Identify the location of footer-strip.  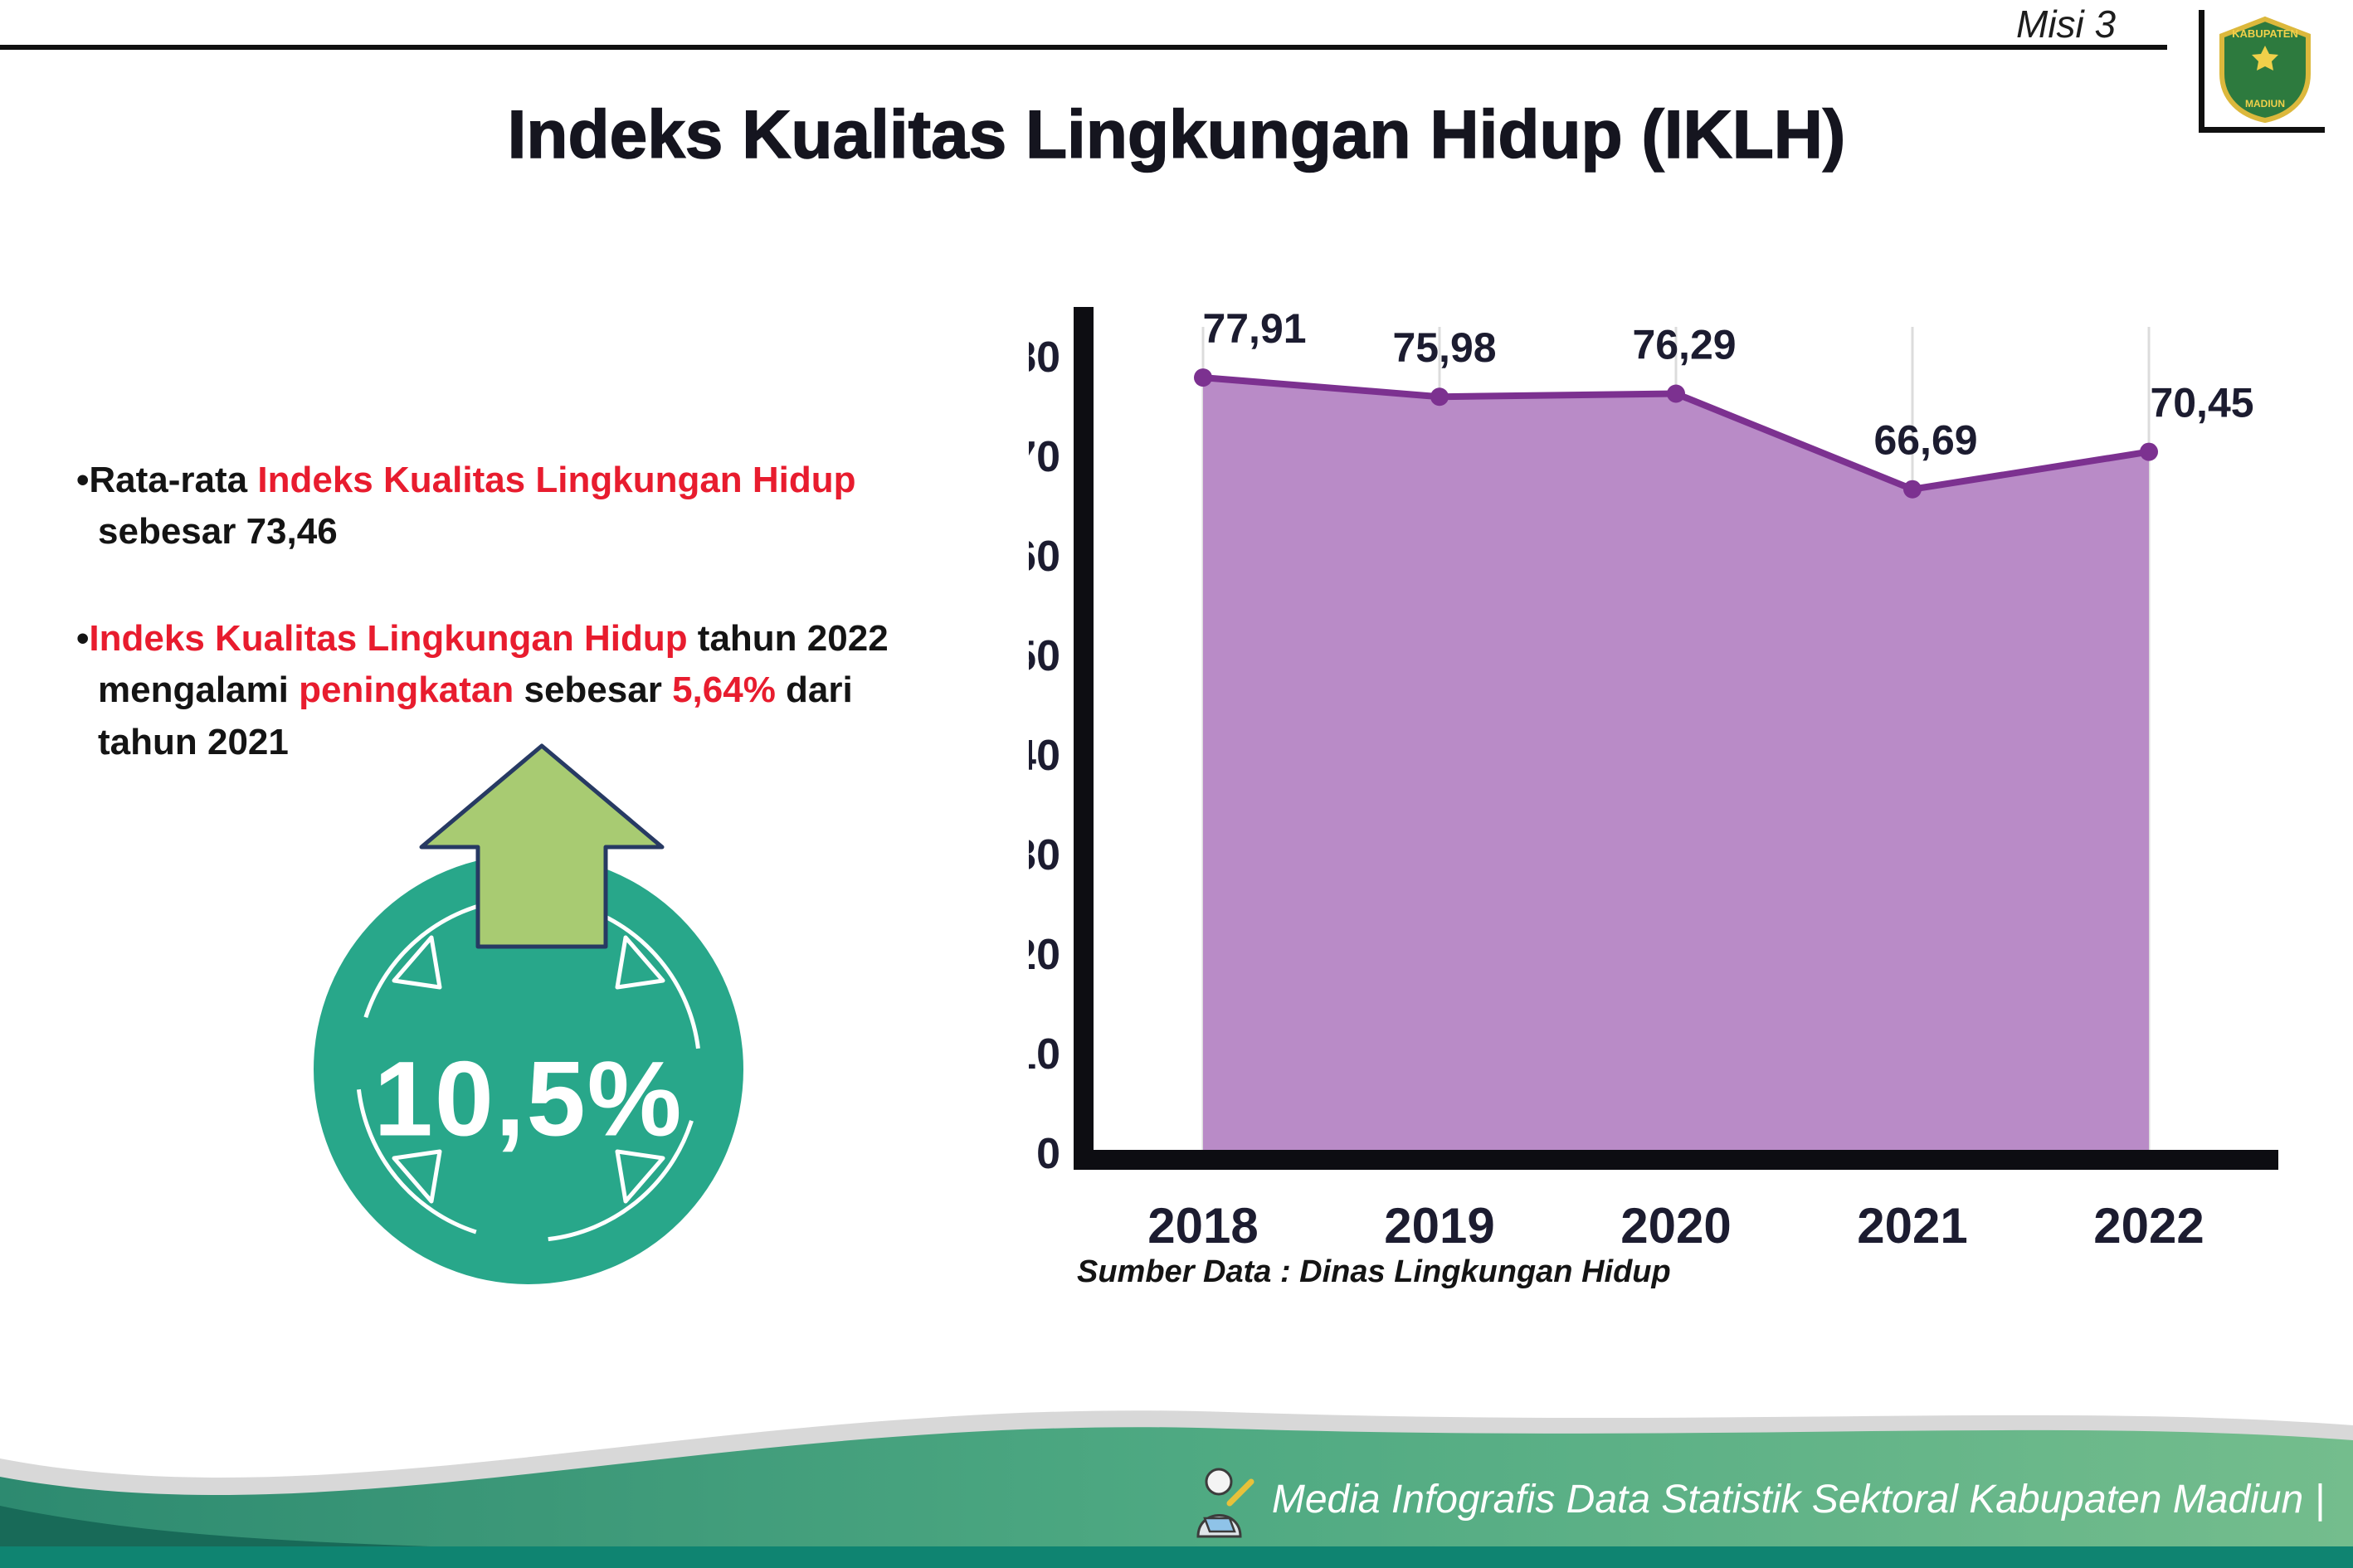
(1176, 1557).